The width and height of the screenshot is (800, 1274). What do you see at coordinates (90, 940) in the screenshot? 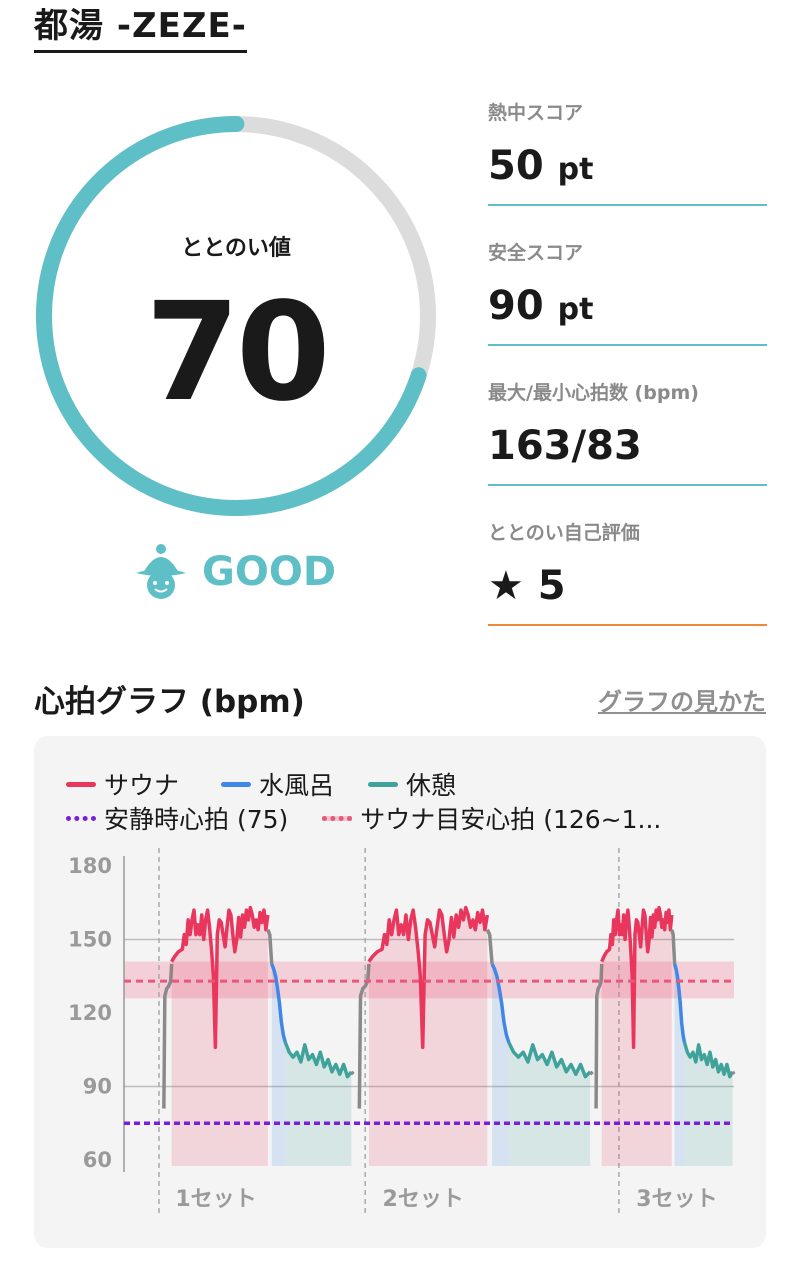
I see `y-tick-label: 150` at bounding box center [90, 940].